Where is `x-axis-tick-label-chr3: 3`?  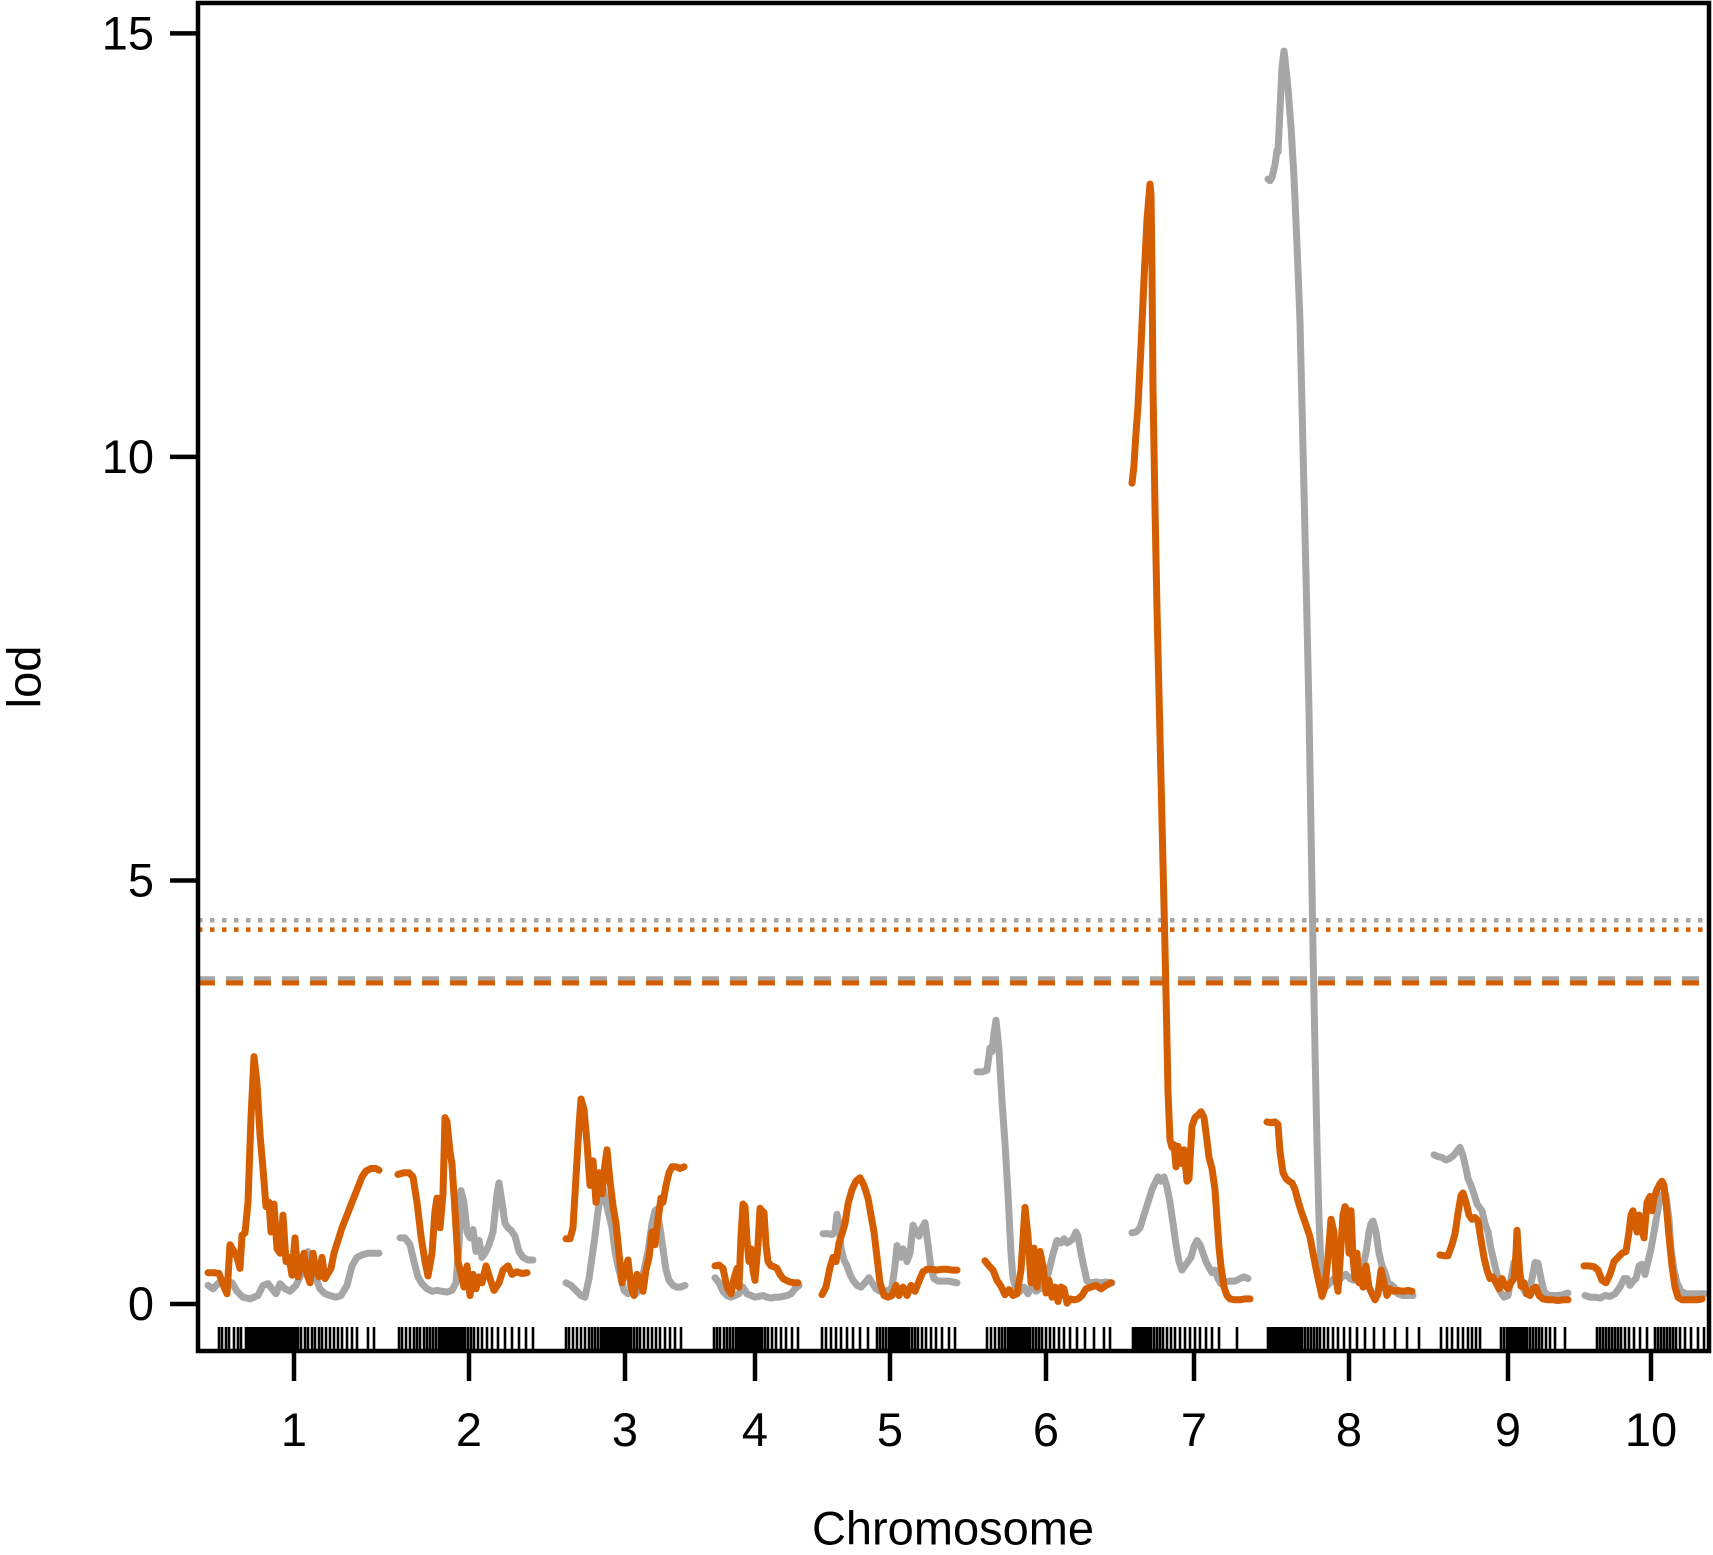
x-axis-tick-label-chr3: 3 is located at coordinates (625, 1429).